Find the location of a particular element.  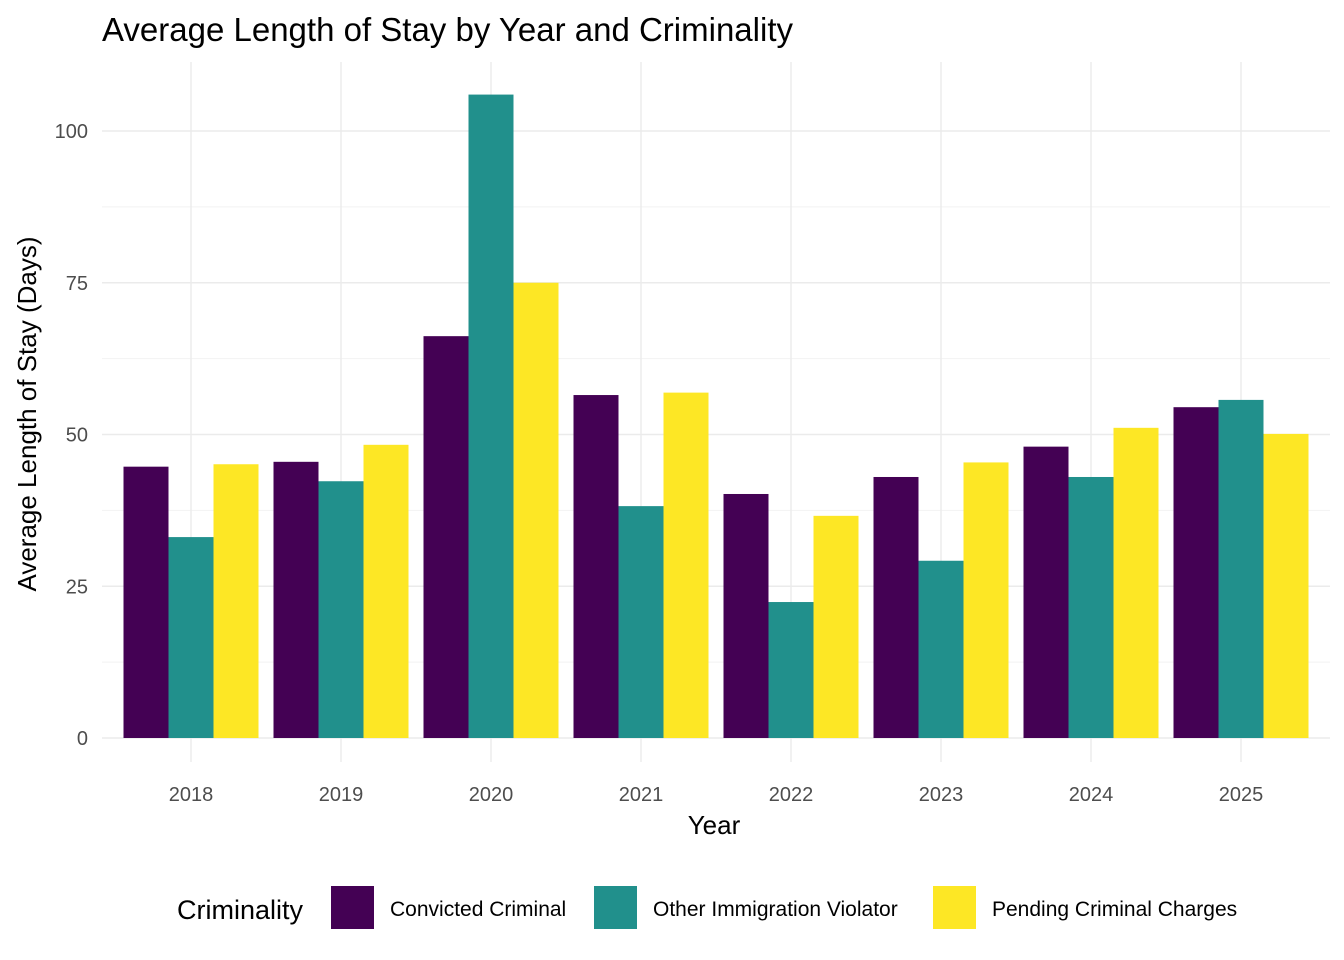

x-tick-label: 2019 is located at coordinates (341, 795).